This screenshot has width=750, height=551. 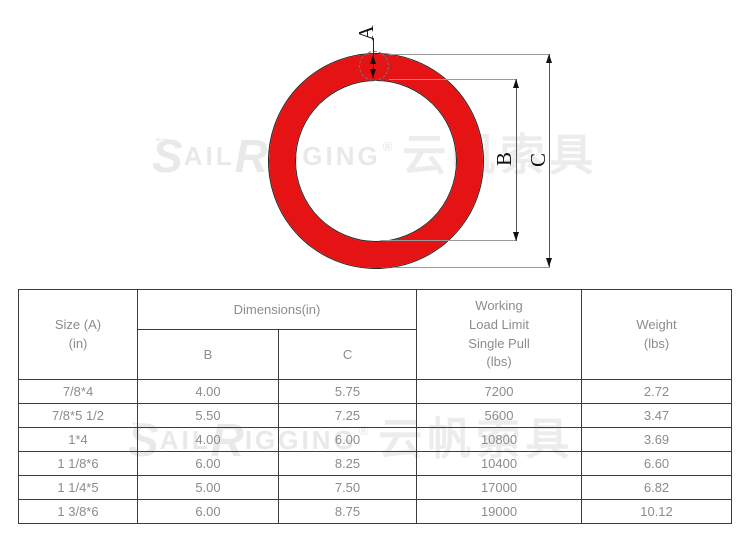 What do you see at coordinates (516, 236) in the screenshot?
I see `dim-b-arrow-down-icon` at bounding box center [516, 236].